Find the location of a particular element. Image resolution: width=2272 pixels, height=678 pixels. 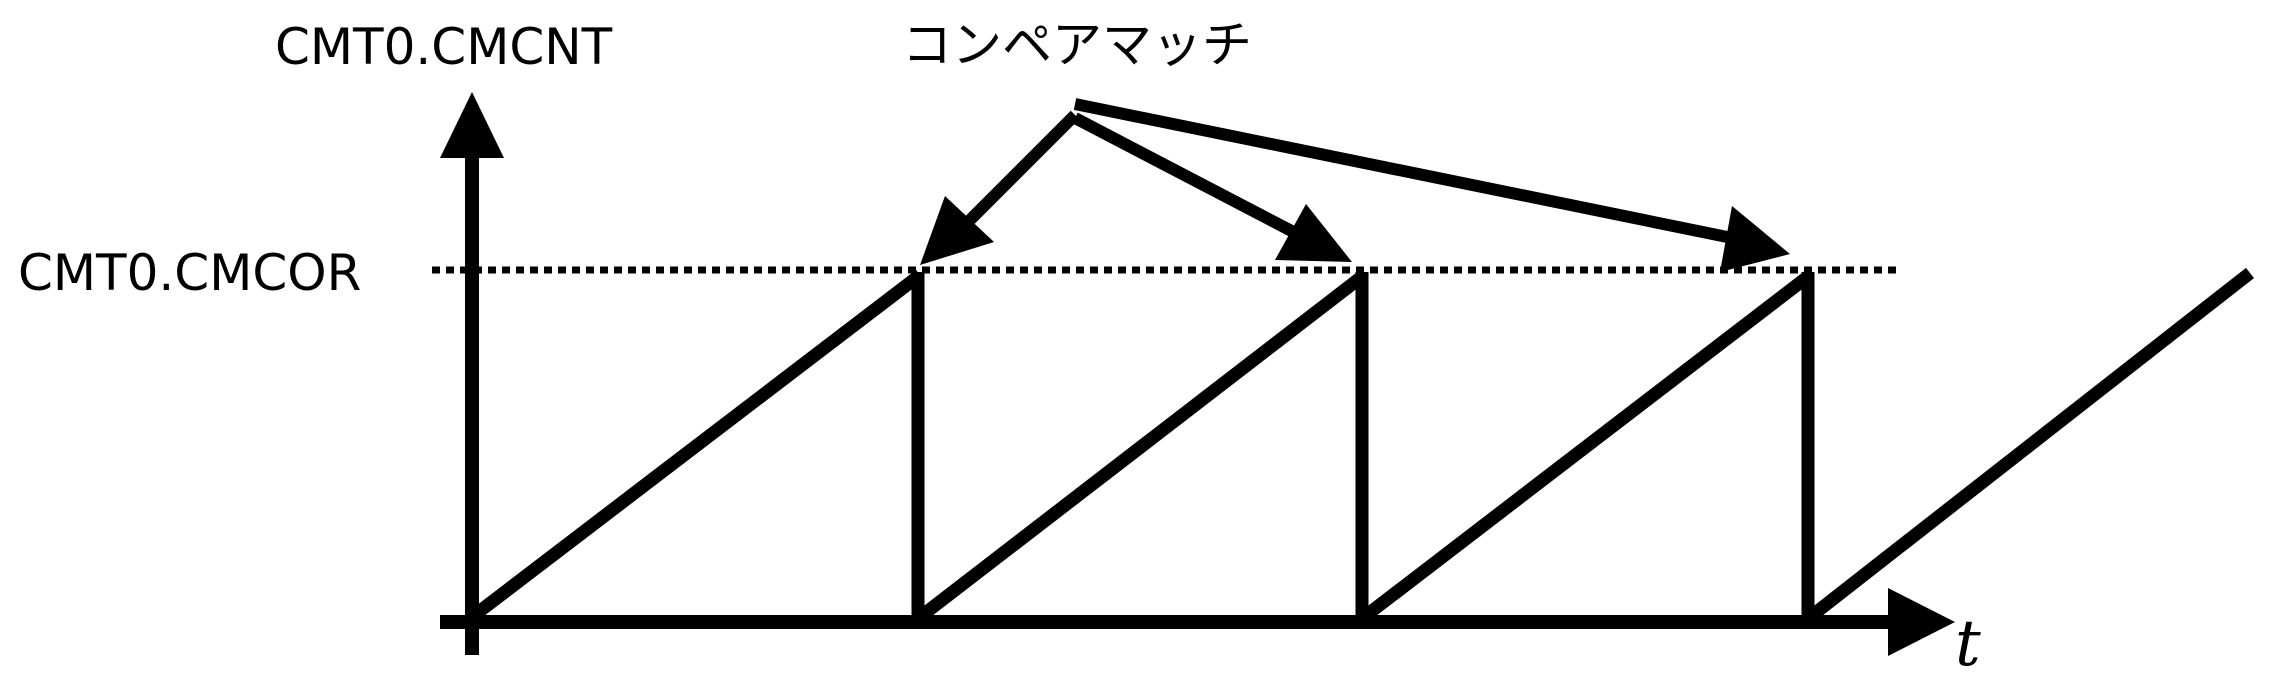

compare-level-label: CMT0.CMCOR is located at coordinates (189, 273).